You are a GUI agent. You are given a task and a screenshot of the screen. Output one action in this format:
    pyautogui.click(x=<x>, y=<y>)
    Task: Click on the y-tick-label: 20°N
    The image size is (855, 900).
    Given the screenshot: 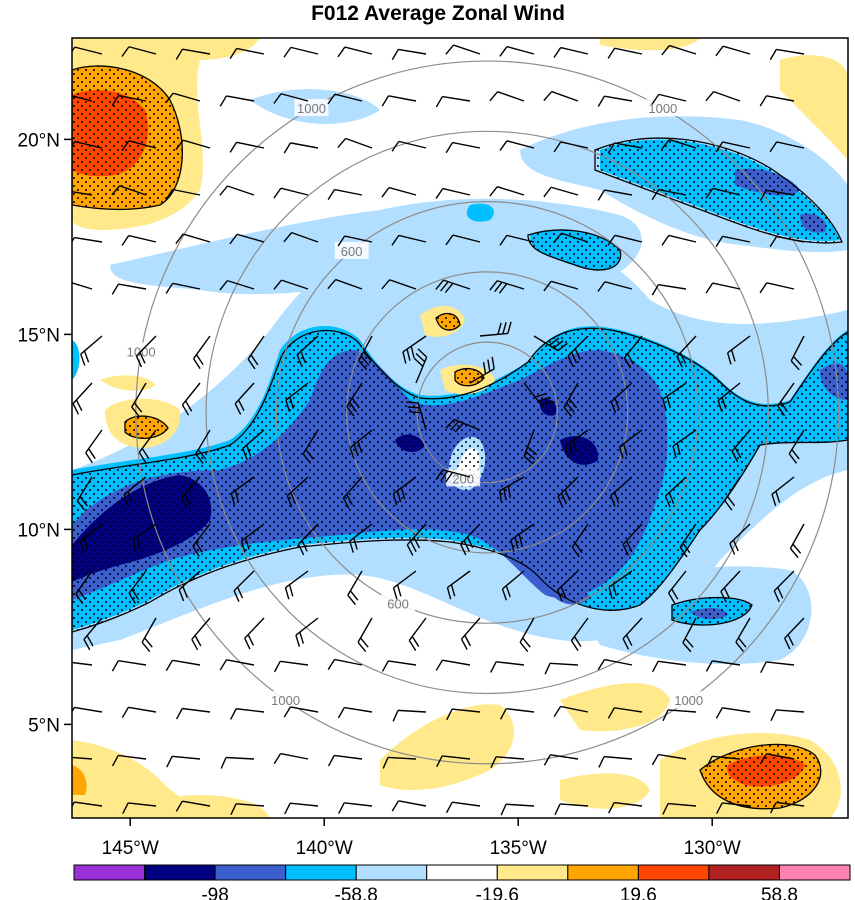 What is the action you would take?
    pyautogui.click(x=39, y=140)
    